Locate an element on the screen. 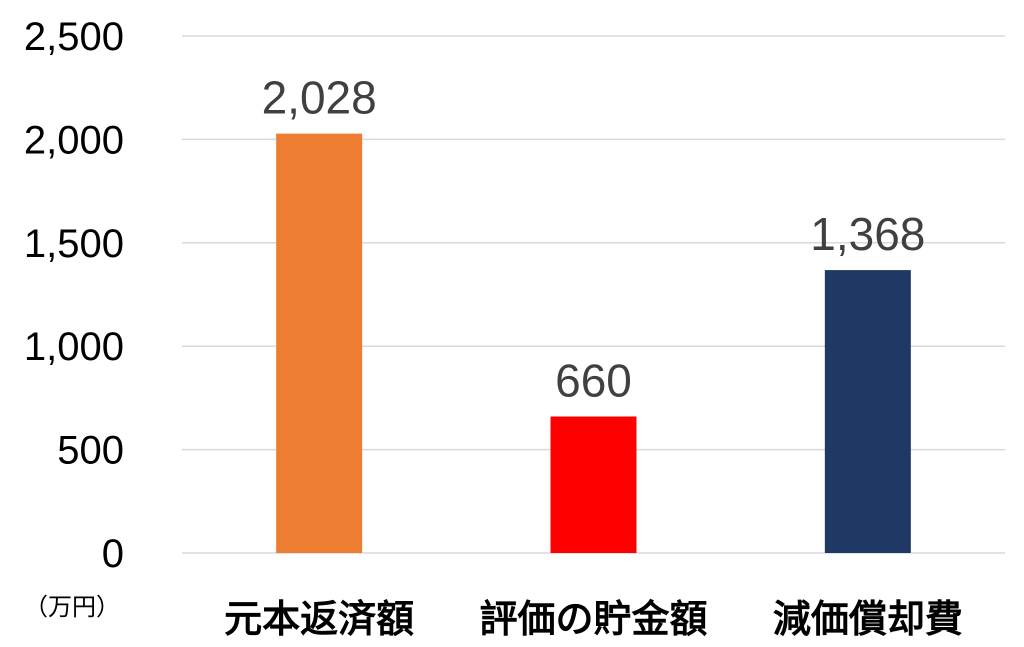  y-tick-label: 1,000 is located at coordinates (74, 347).